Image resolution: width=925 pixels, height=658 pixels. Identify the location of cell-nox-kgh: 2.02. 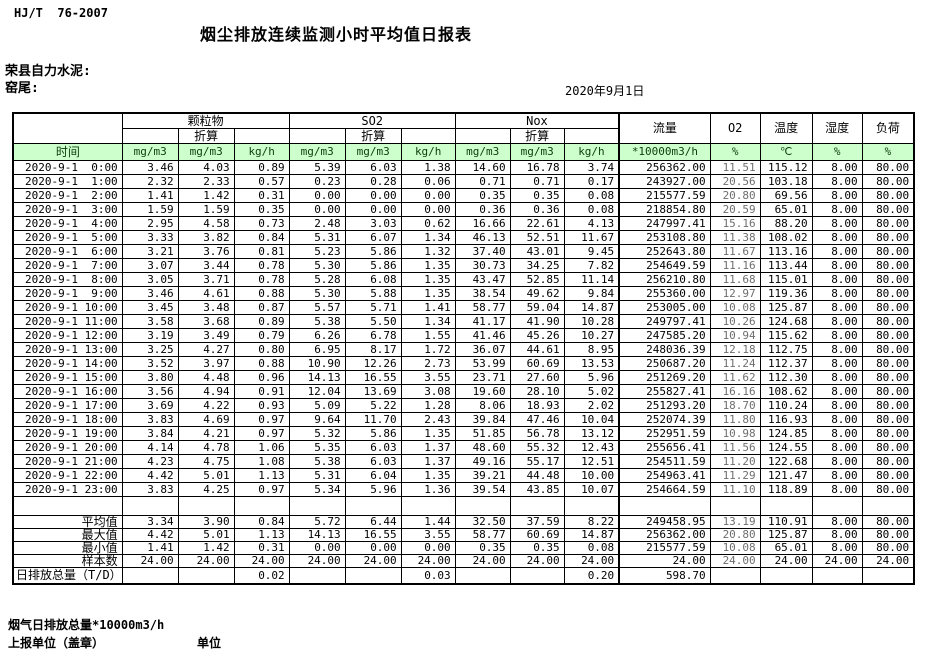
(591, 405).